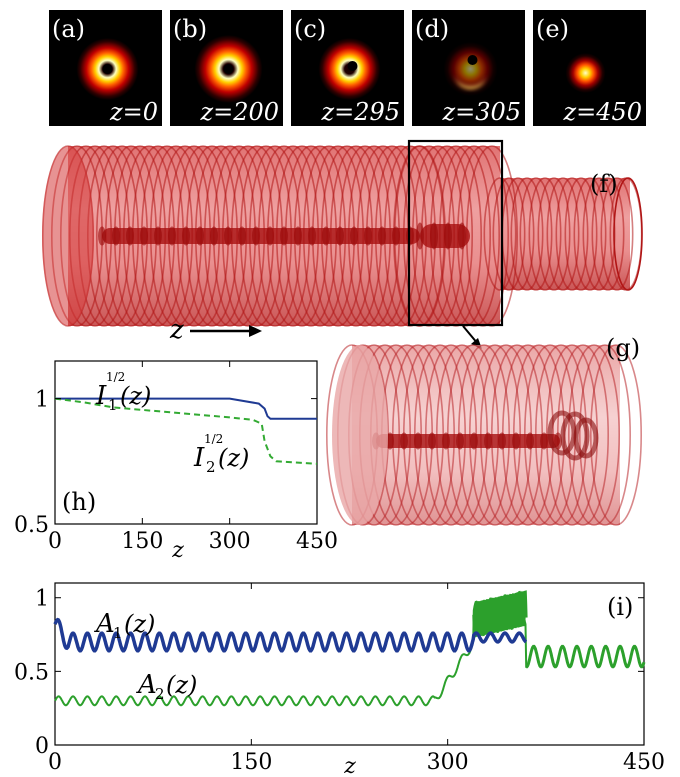 This screenshot has width=680, height=777. What do you see at coordinates (261, 236) in the screenshot?
I see `vortex-core-tube` at bounding box center [261, 236].